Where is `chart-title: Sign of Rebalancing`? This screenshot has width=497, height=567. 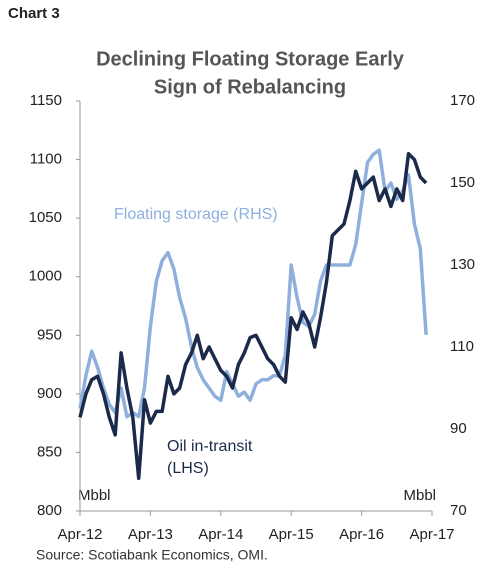 chart-title: Sign of Rebalancing is located at coordinates (250, 87).